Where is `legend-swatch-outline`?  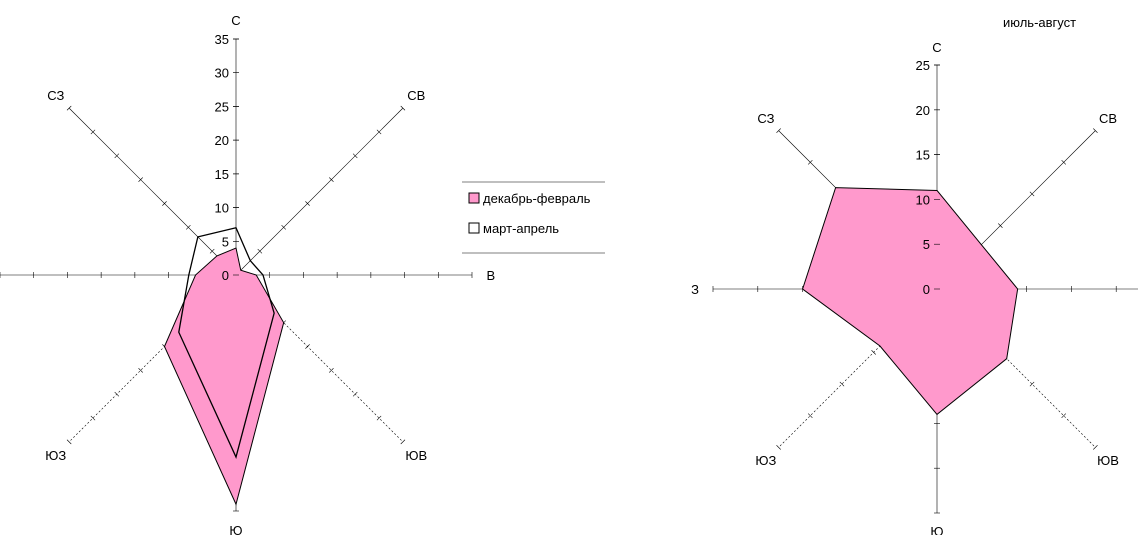 legend-swatch-outline is located at coordinates (474, 228).